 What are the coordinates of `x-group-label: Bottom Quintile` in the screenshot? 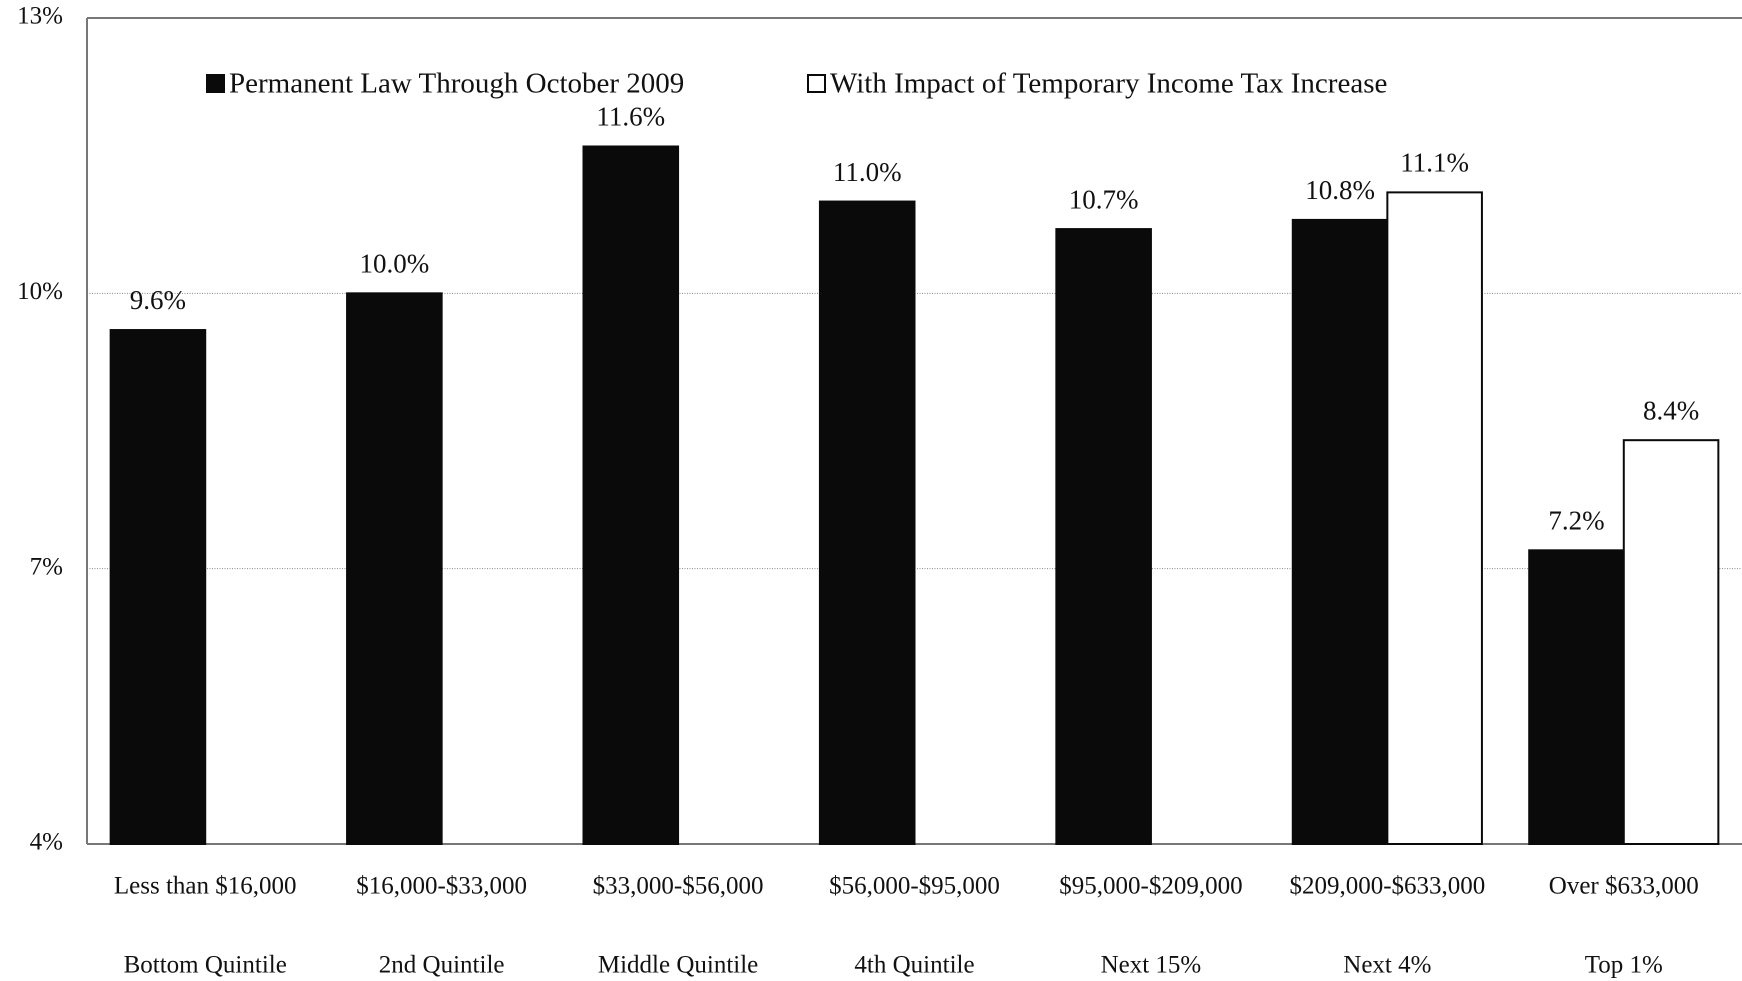 It's located at (205, 965).